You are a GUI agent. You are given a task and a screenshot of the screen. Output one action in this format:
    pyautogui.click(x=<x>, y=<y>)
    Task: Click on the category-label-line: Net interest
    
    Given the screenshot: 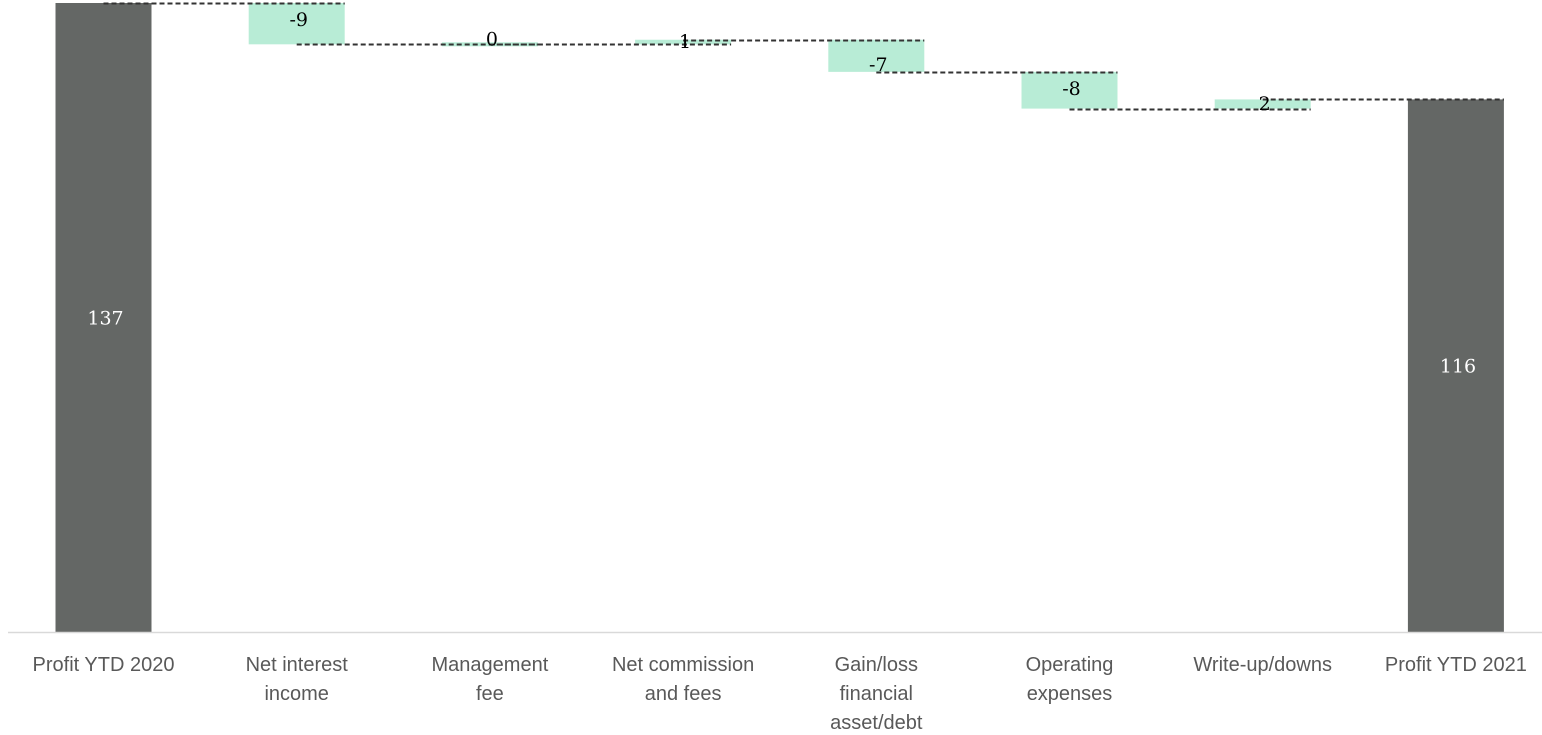 What is the action you would take?
    pyautogui.click(x=297, y=665)
    